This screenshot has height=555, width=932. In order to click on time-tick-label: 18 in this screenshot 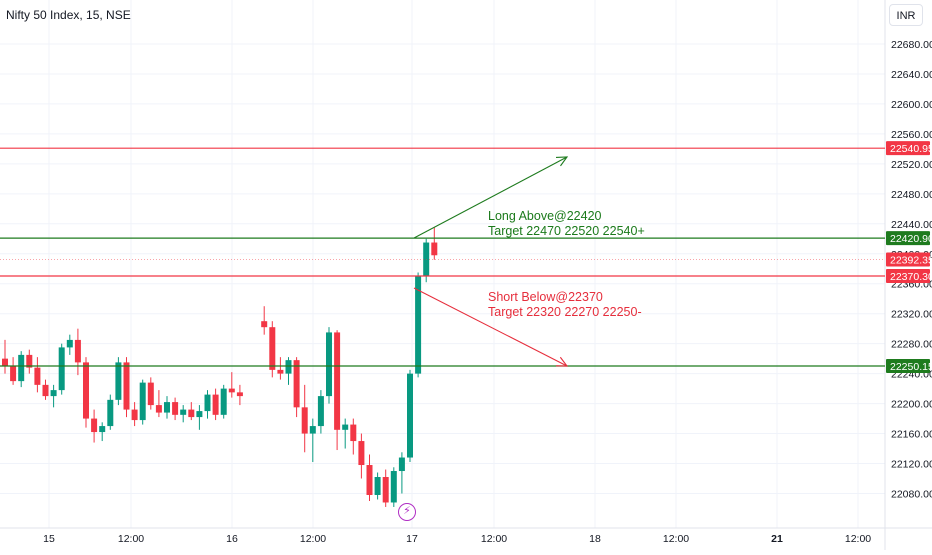, I will do `click(595, 539)`.